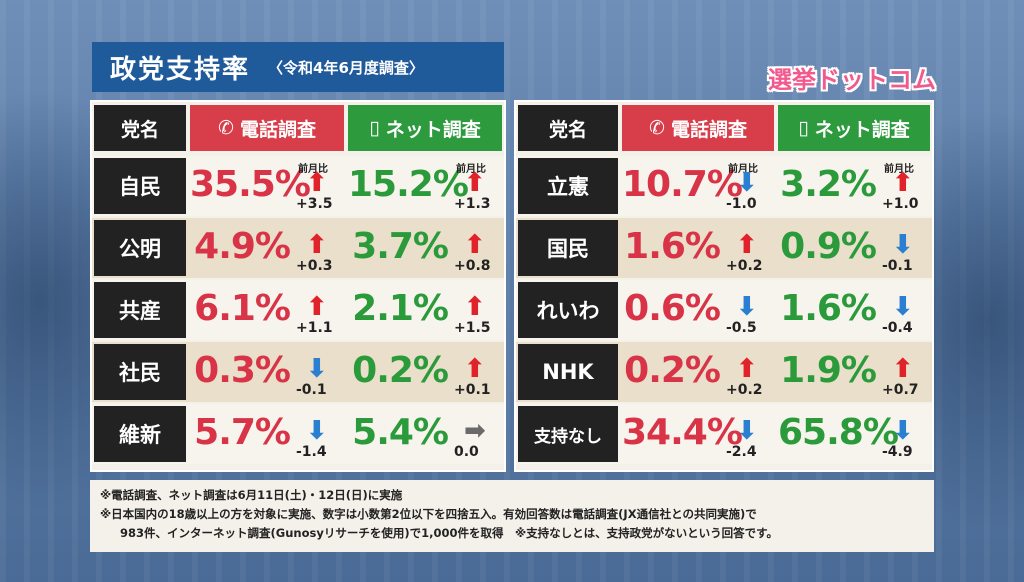 The height and width of the screenshot is (582, 1024). What do you see at coordinates (314, 328) in the screenshot?
I see `phone-change: +1.1` at bounding box center [314, 328].